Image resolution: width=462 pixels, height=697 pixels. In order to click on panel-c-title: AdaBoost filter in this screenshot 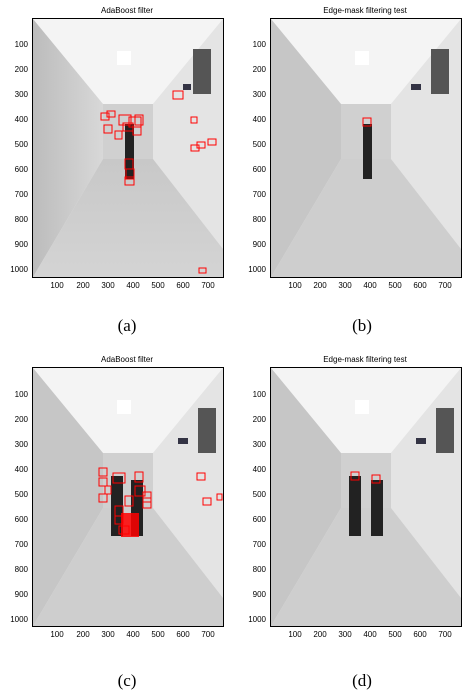, I will do `click(127, 359)`.